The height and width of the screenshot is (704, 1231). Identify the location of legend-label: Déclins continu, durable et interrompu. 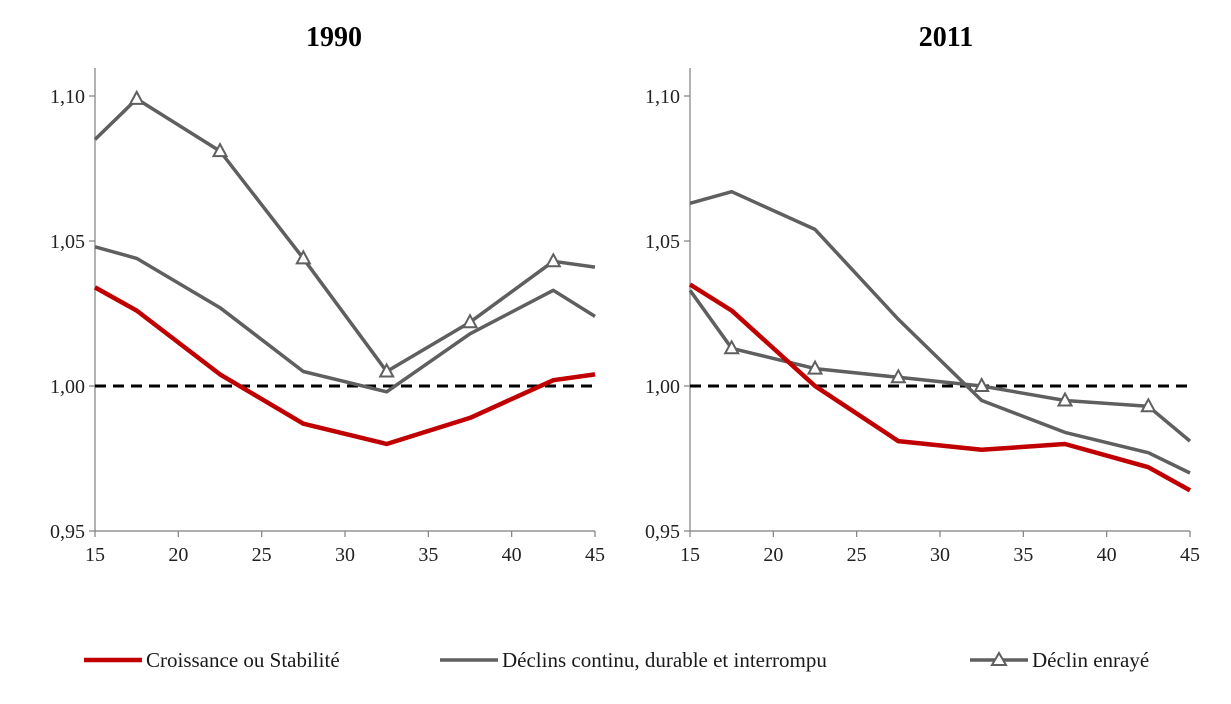
(664, 659).